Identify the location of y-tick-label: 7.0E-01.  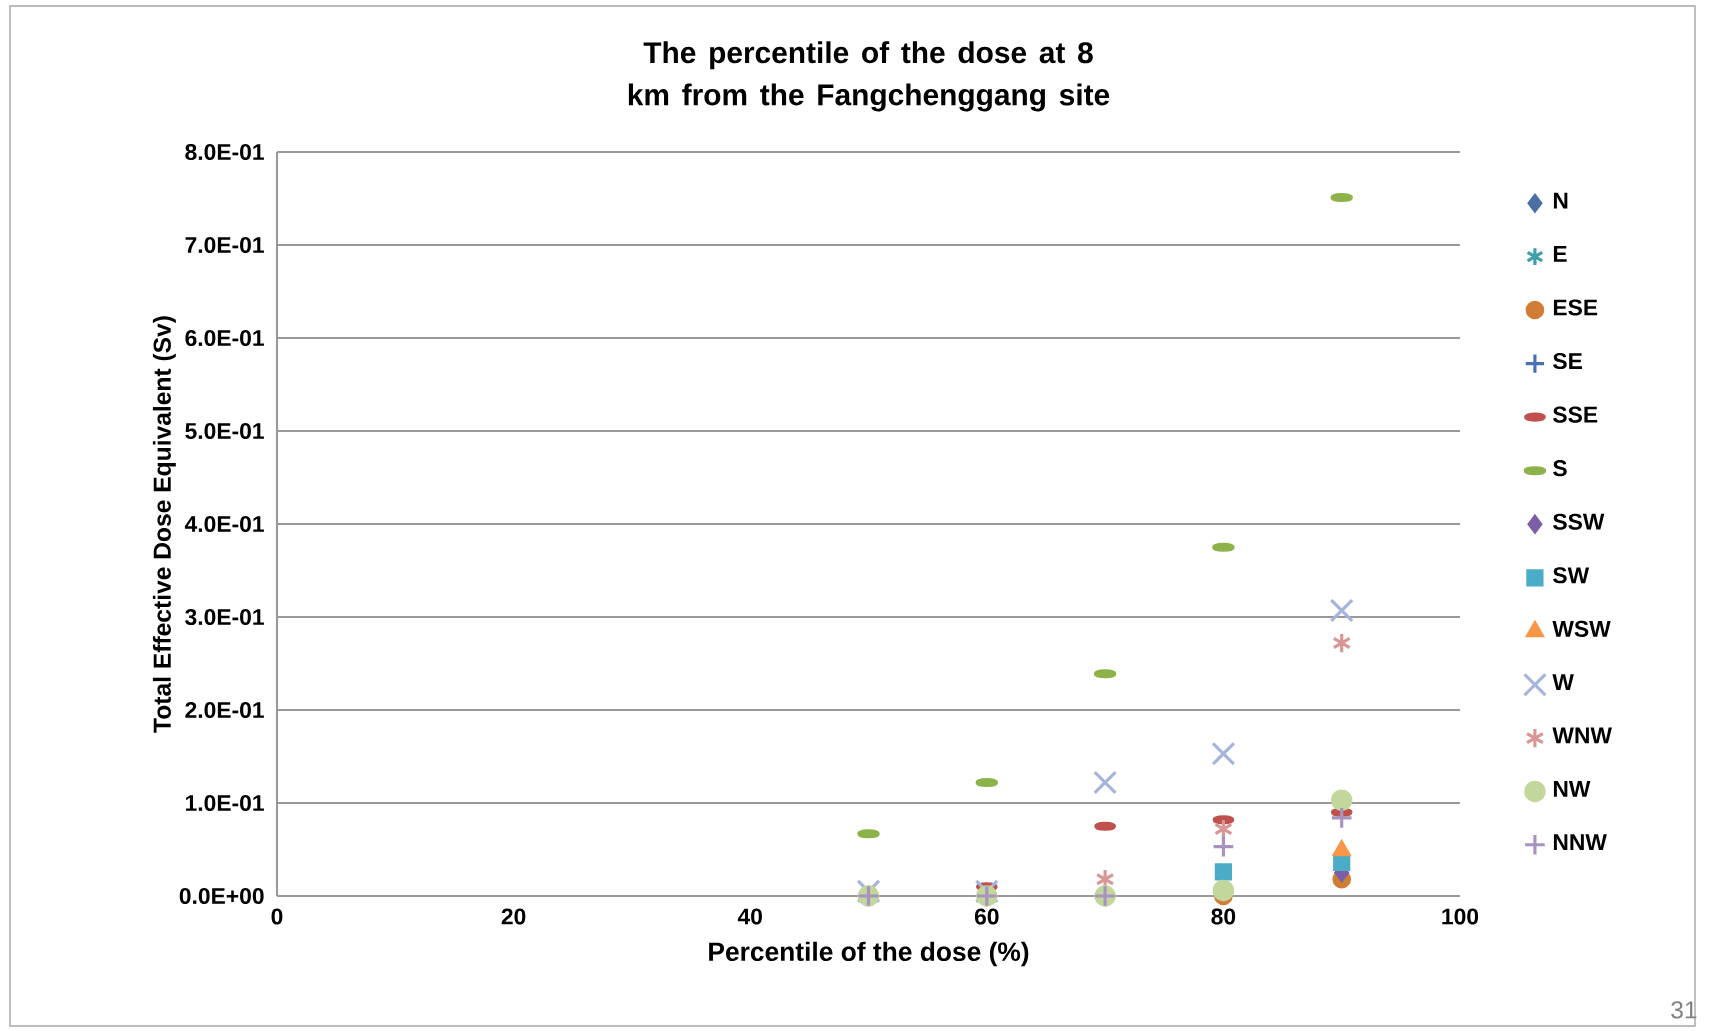
(224, 245).